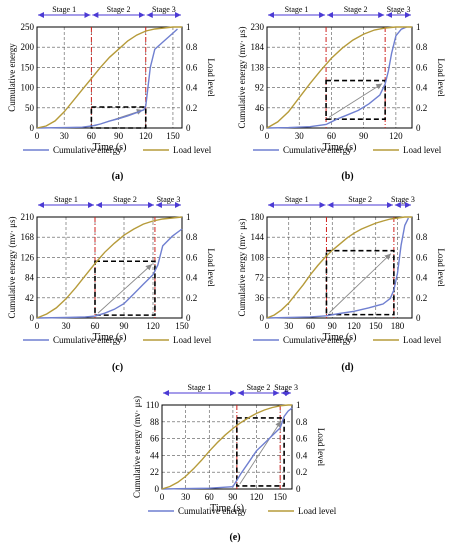  Describe the element at coordinates (347, 367) in the screenshot. I see `panel-caption: (d)` at that location.